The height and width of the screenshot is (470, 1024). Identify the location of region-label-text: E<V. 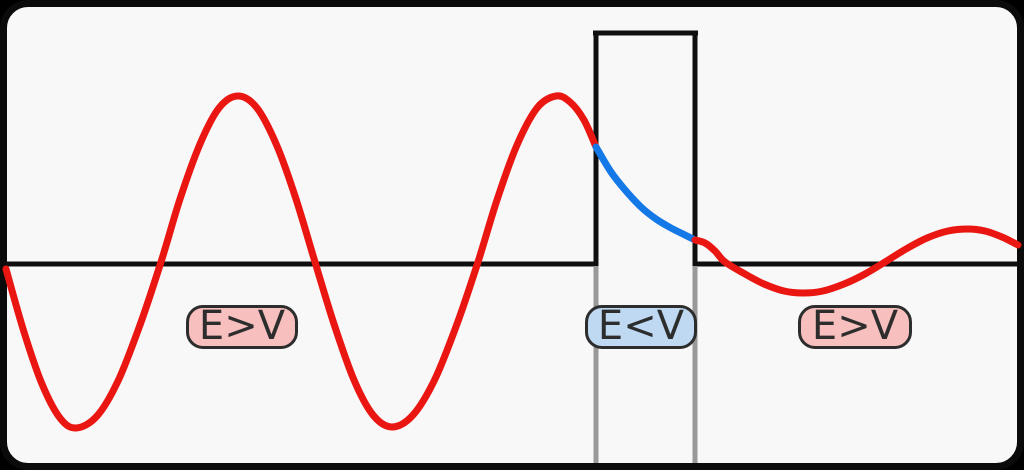
(641, 326).